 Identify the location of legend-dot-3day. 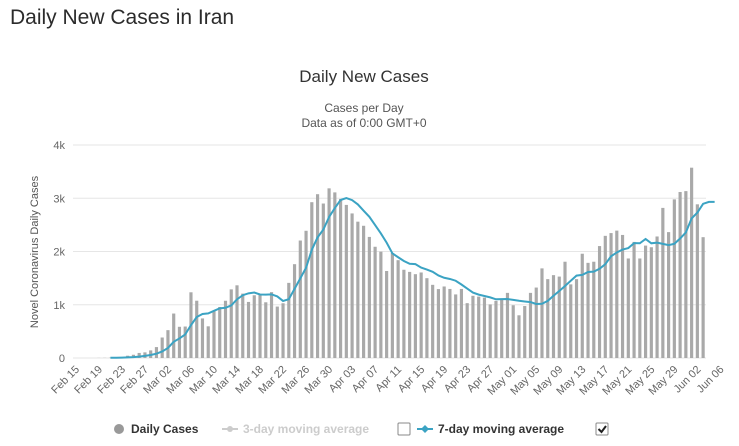
(230, 429).